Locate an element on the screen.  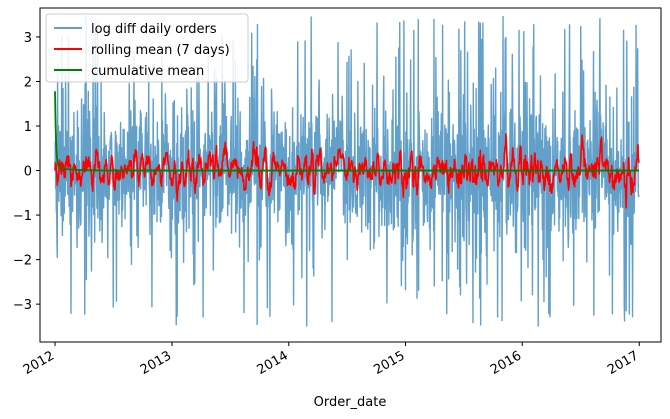
y-tick-label: −3 is located at coordinates (22, 305).